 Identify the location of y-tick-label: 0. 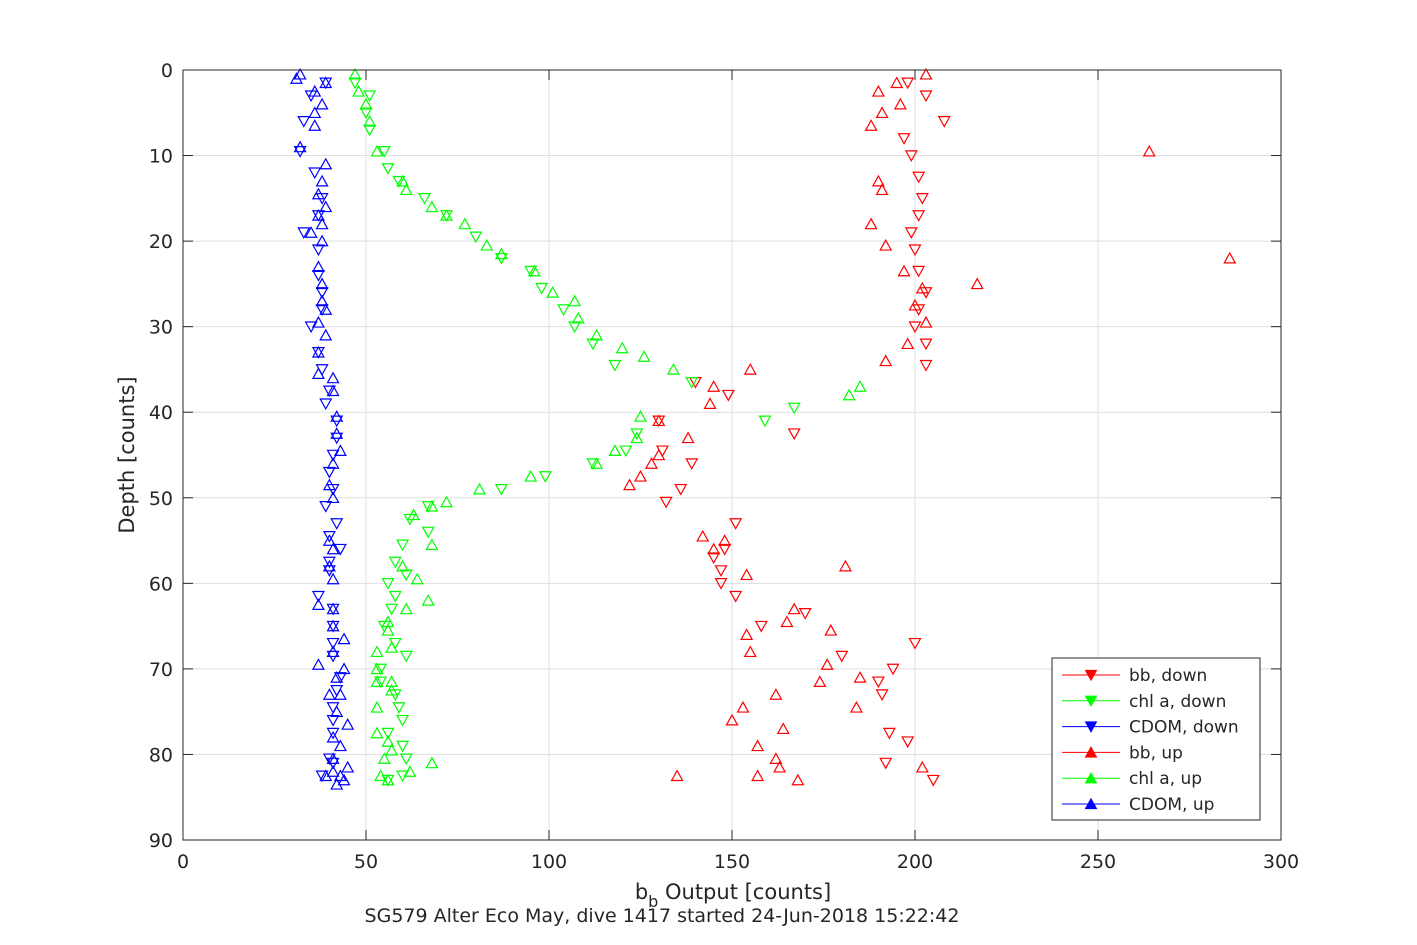
(167, 71).